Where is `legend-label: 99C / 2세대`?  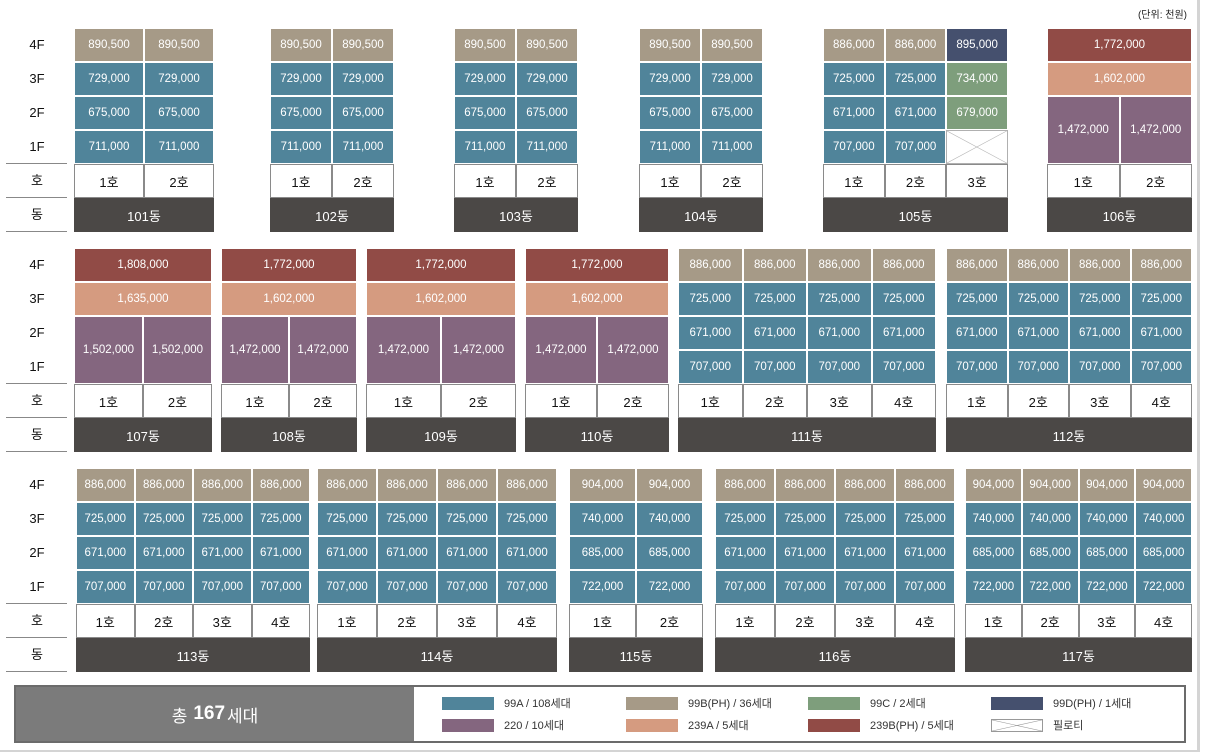
legend-label: 99C / 2세대 is located at coordinates (898, 704).